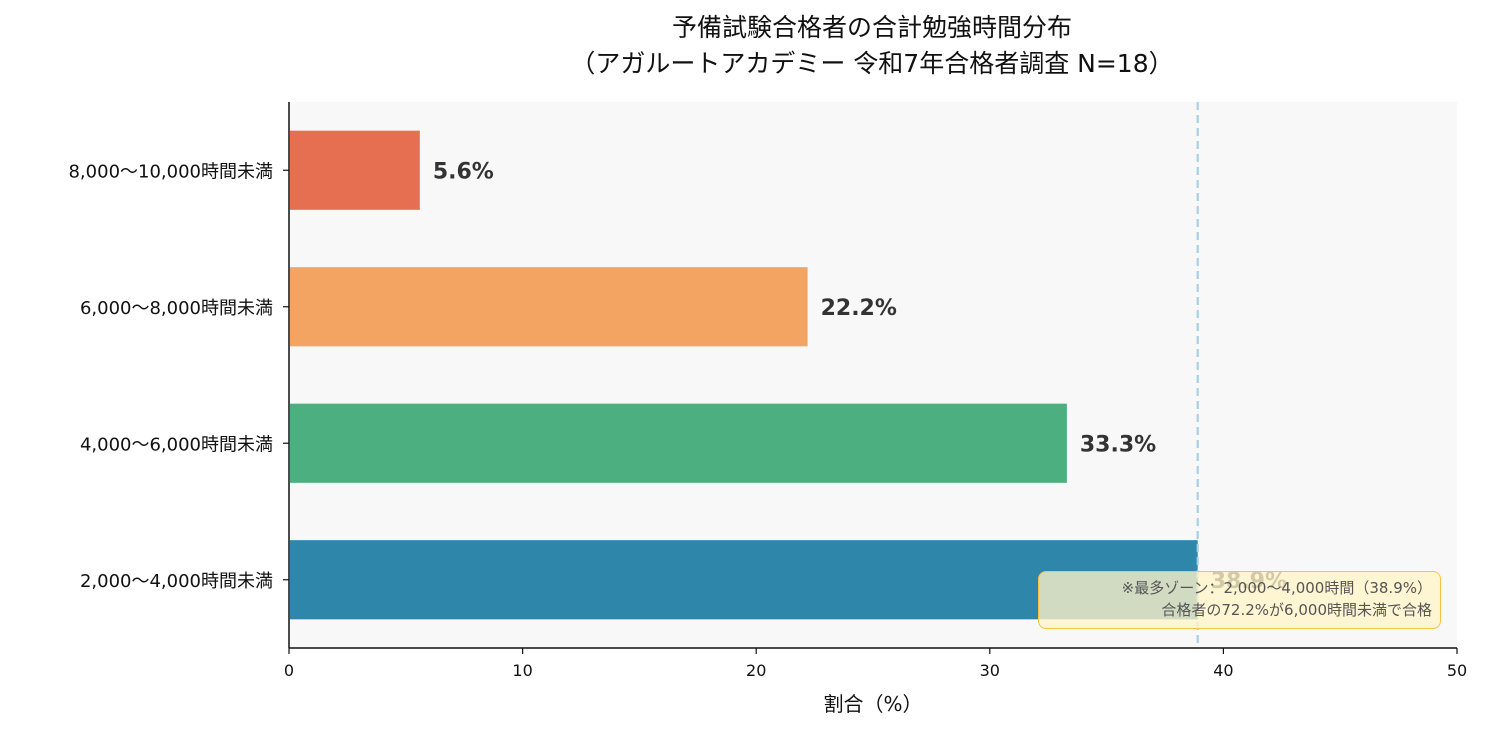  What do you see at coordinates (1276, 588) in the screenshot?
I see `annotation-line-1: ※最多ゾーン：2,000〜4,000時間（38.9%）` at bounding box center [1276, 588].